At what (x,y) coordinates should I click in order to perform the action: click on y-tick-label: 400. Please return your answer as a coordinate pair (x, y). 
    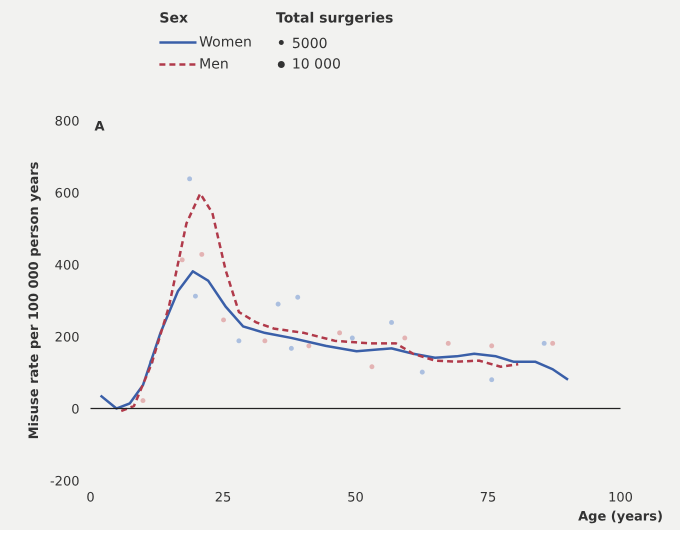
    Looking at the image, I should click on (67, 266).